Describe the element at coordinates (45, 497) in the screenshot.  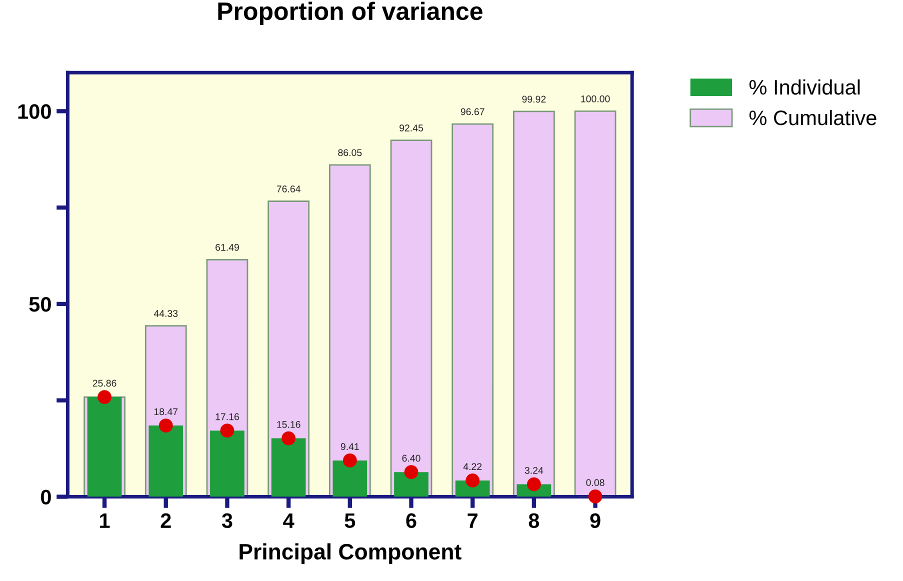
I see `y-tick-label: 0` at that location.